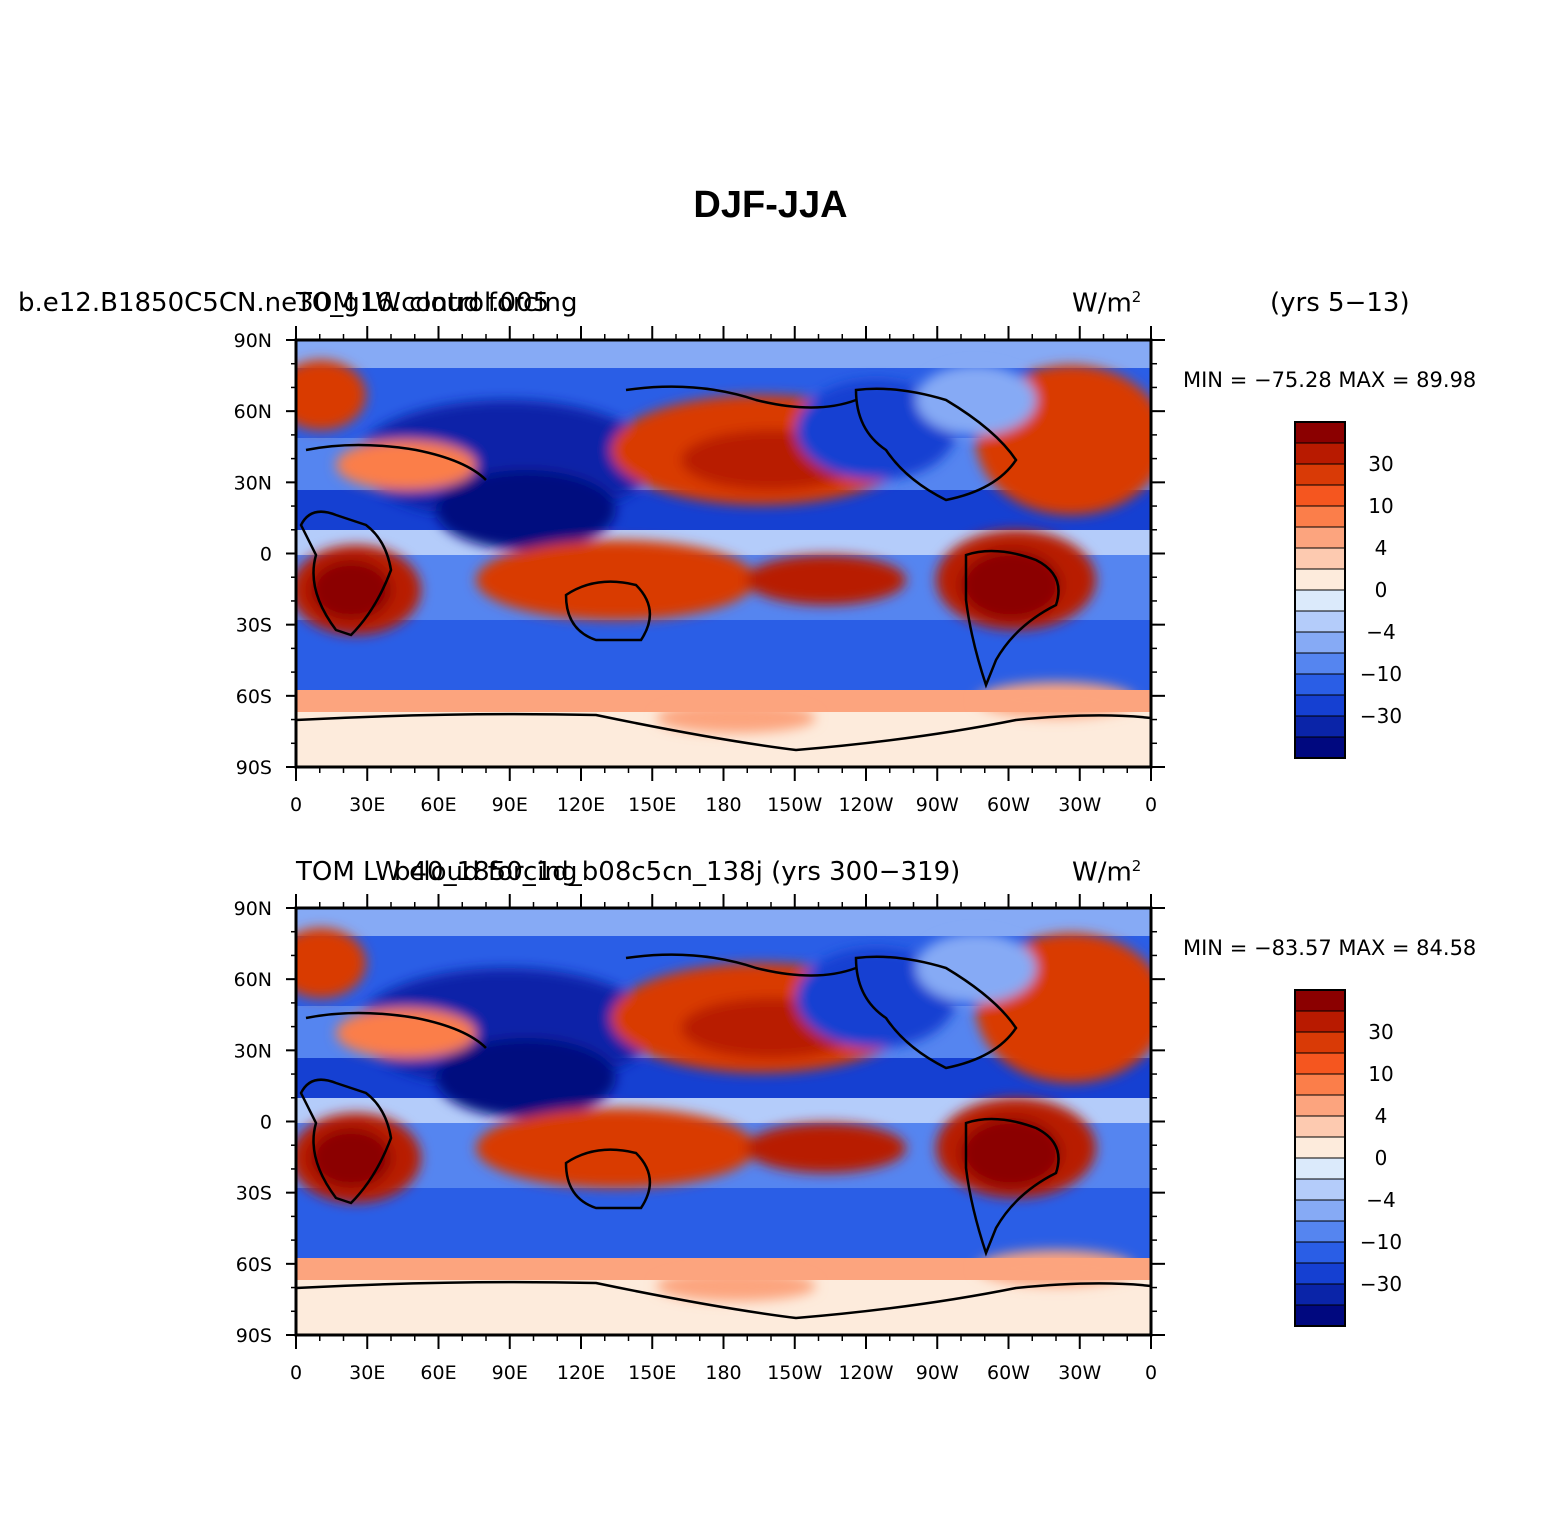 The height and width of the screenshot is (1538, 1541). Describe the element at coordinates (865, 1373) in the screenshot. I see `panel2-lon-tick-label: 120W` at that location.